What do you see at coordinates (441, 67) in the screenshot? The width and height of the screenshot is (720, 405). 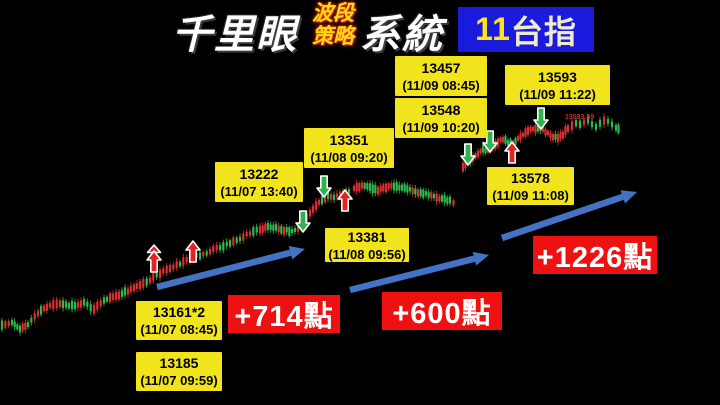 I see `price-value: 13457` at bounding box center [441, 67].